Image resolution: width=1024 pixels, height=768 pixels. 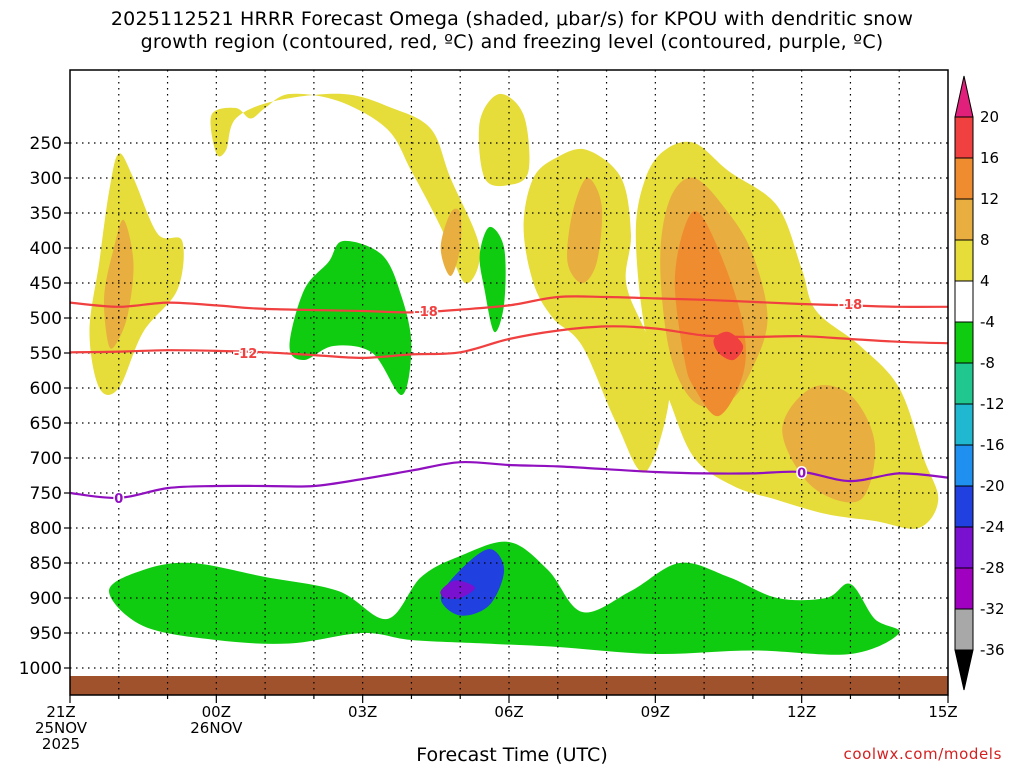 I want to click on contour-freezing-level, so click(x=509, y=480).